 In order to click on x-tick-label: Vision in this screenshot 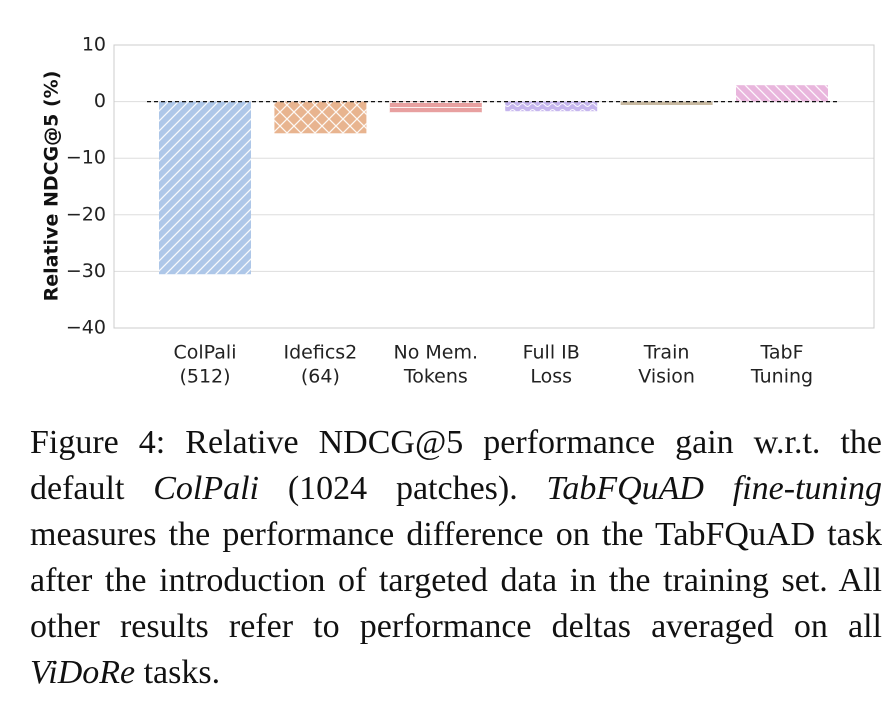, I will do `click(666, 377)`.